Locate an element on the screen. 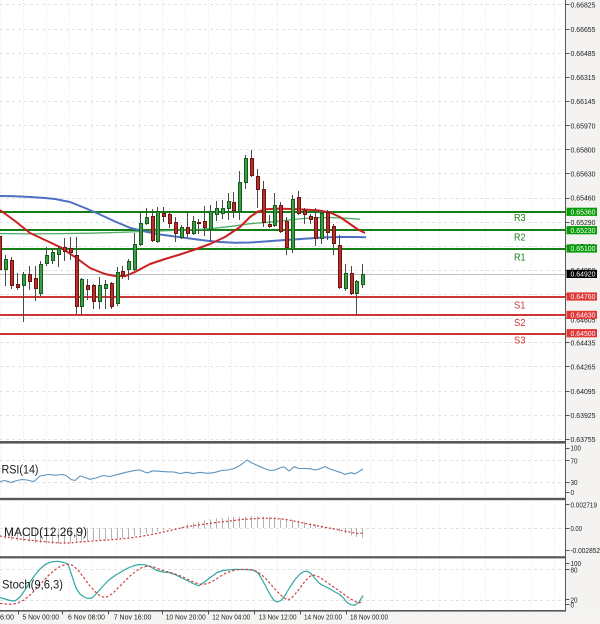 This screenshot has width=600, height=624. svg-text: 0.64920 is located at coordinates (583, 274).